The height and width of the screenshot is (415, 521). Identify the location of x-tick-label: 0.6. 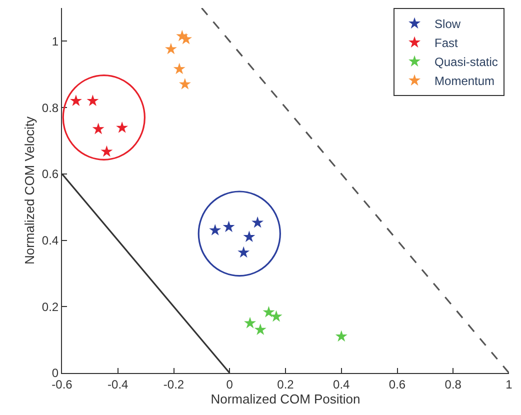
(397, 384).